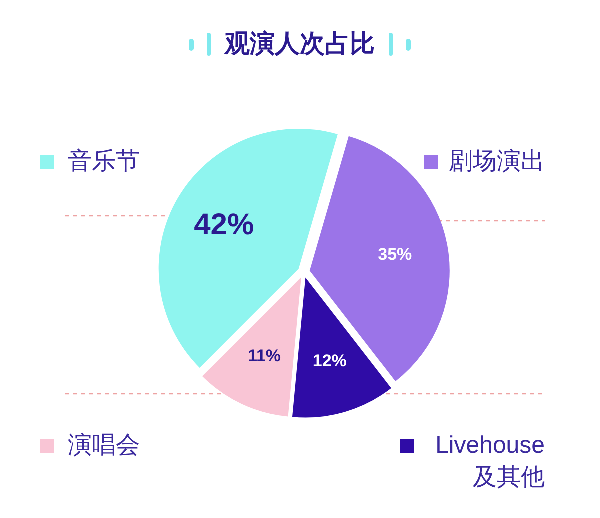 Image resolution: width=600 pixels, height=518 pixels. I want to click on data-label: 11%, so click(265, 356).